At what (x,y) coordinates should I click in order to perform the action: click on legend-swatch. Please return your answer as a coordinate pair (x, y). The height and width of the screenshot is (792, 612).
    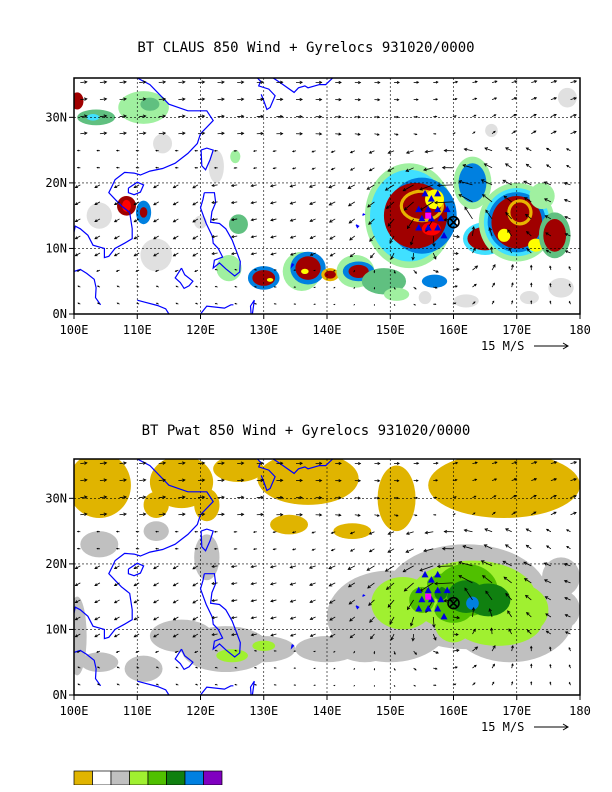
    Looking at the image, I should click on (176, 777).